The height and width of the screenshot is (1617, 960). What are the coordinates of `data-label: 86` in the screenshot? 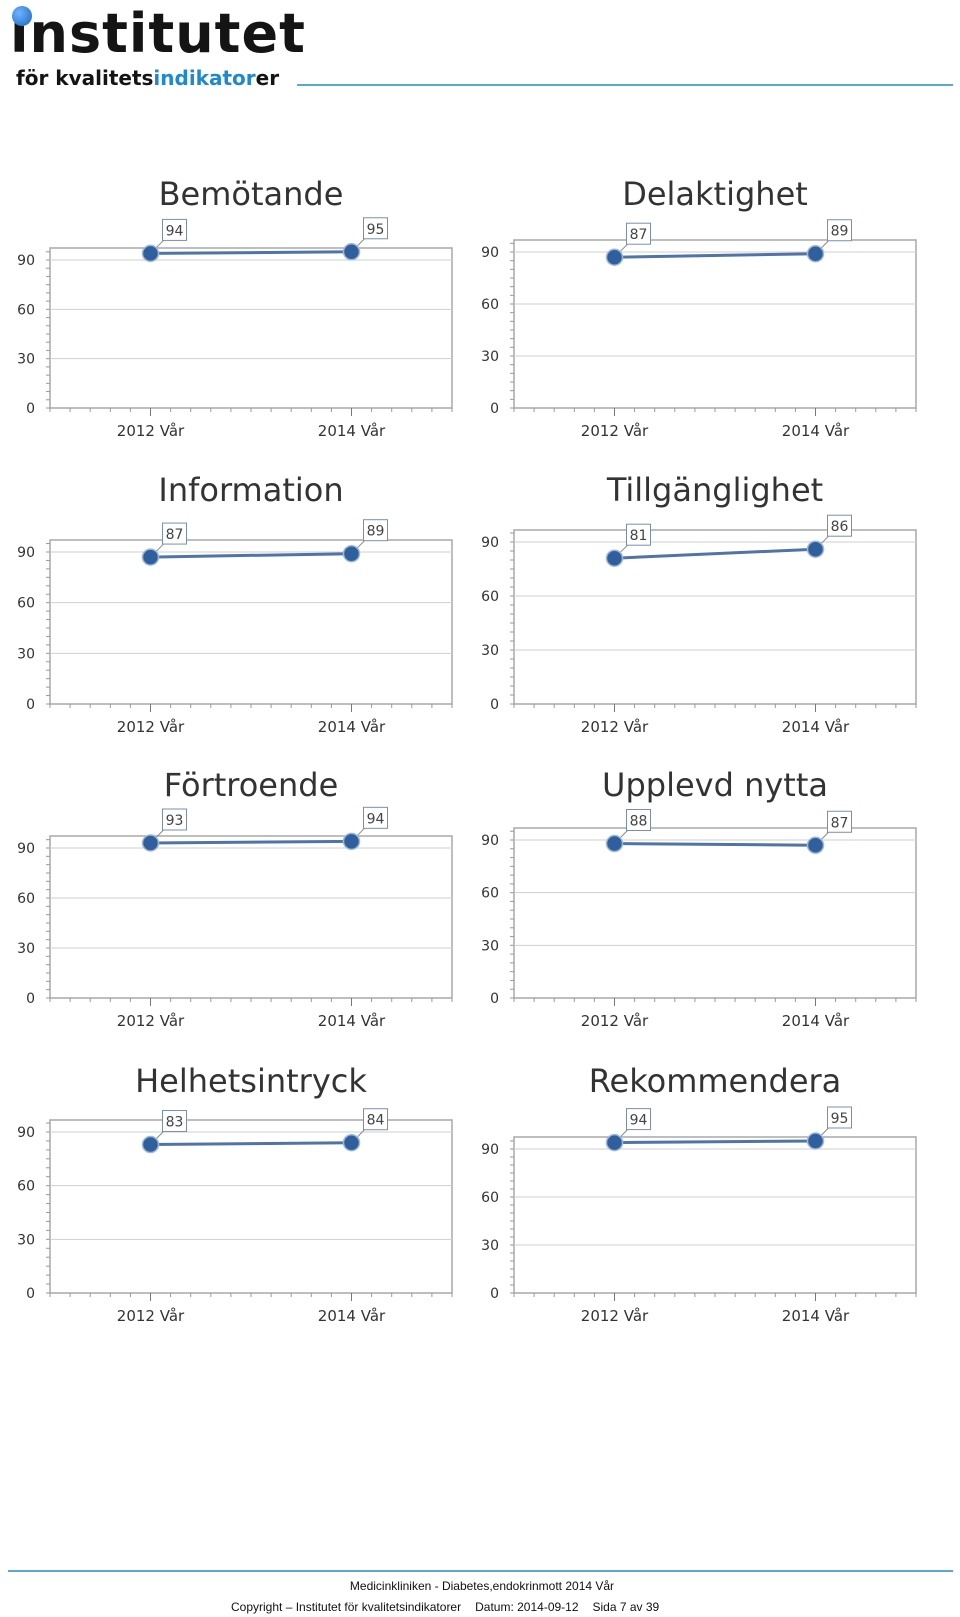 It's located at (840, 527).